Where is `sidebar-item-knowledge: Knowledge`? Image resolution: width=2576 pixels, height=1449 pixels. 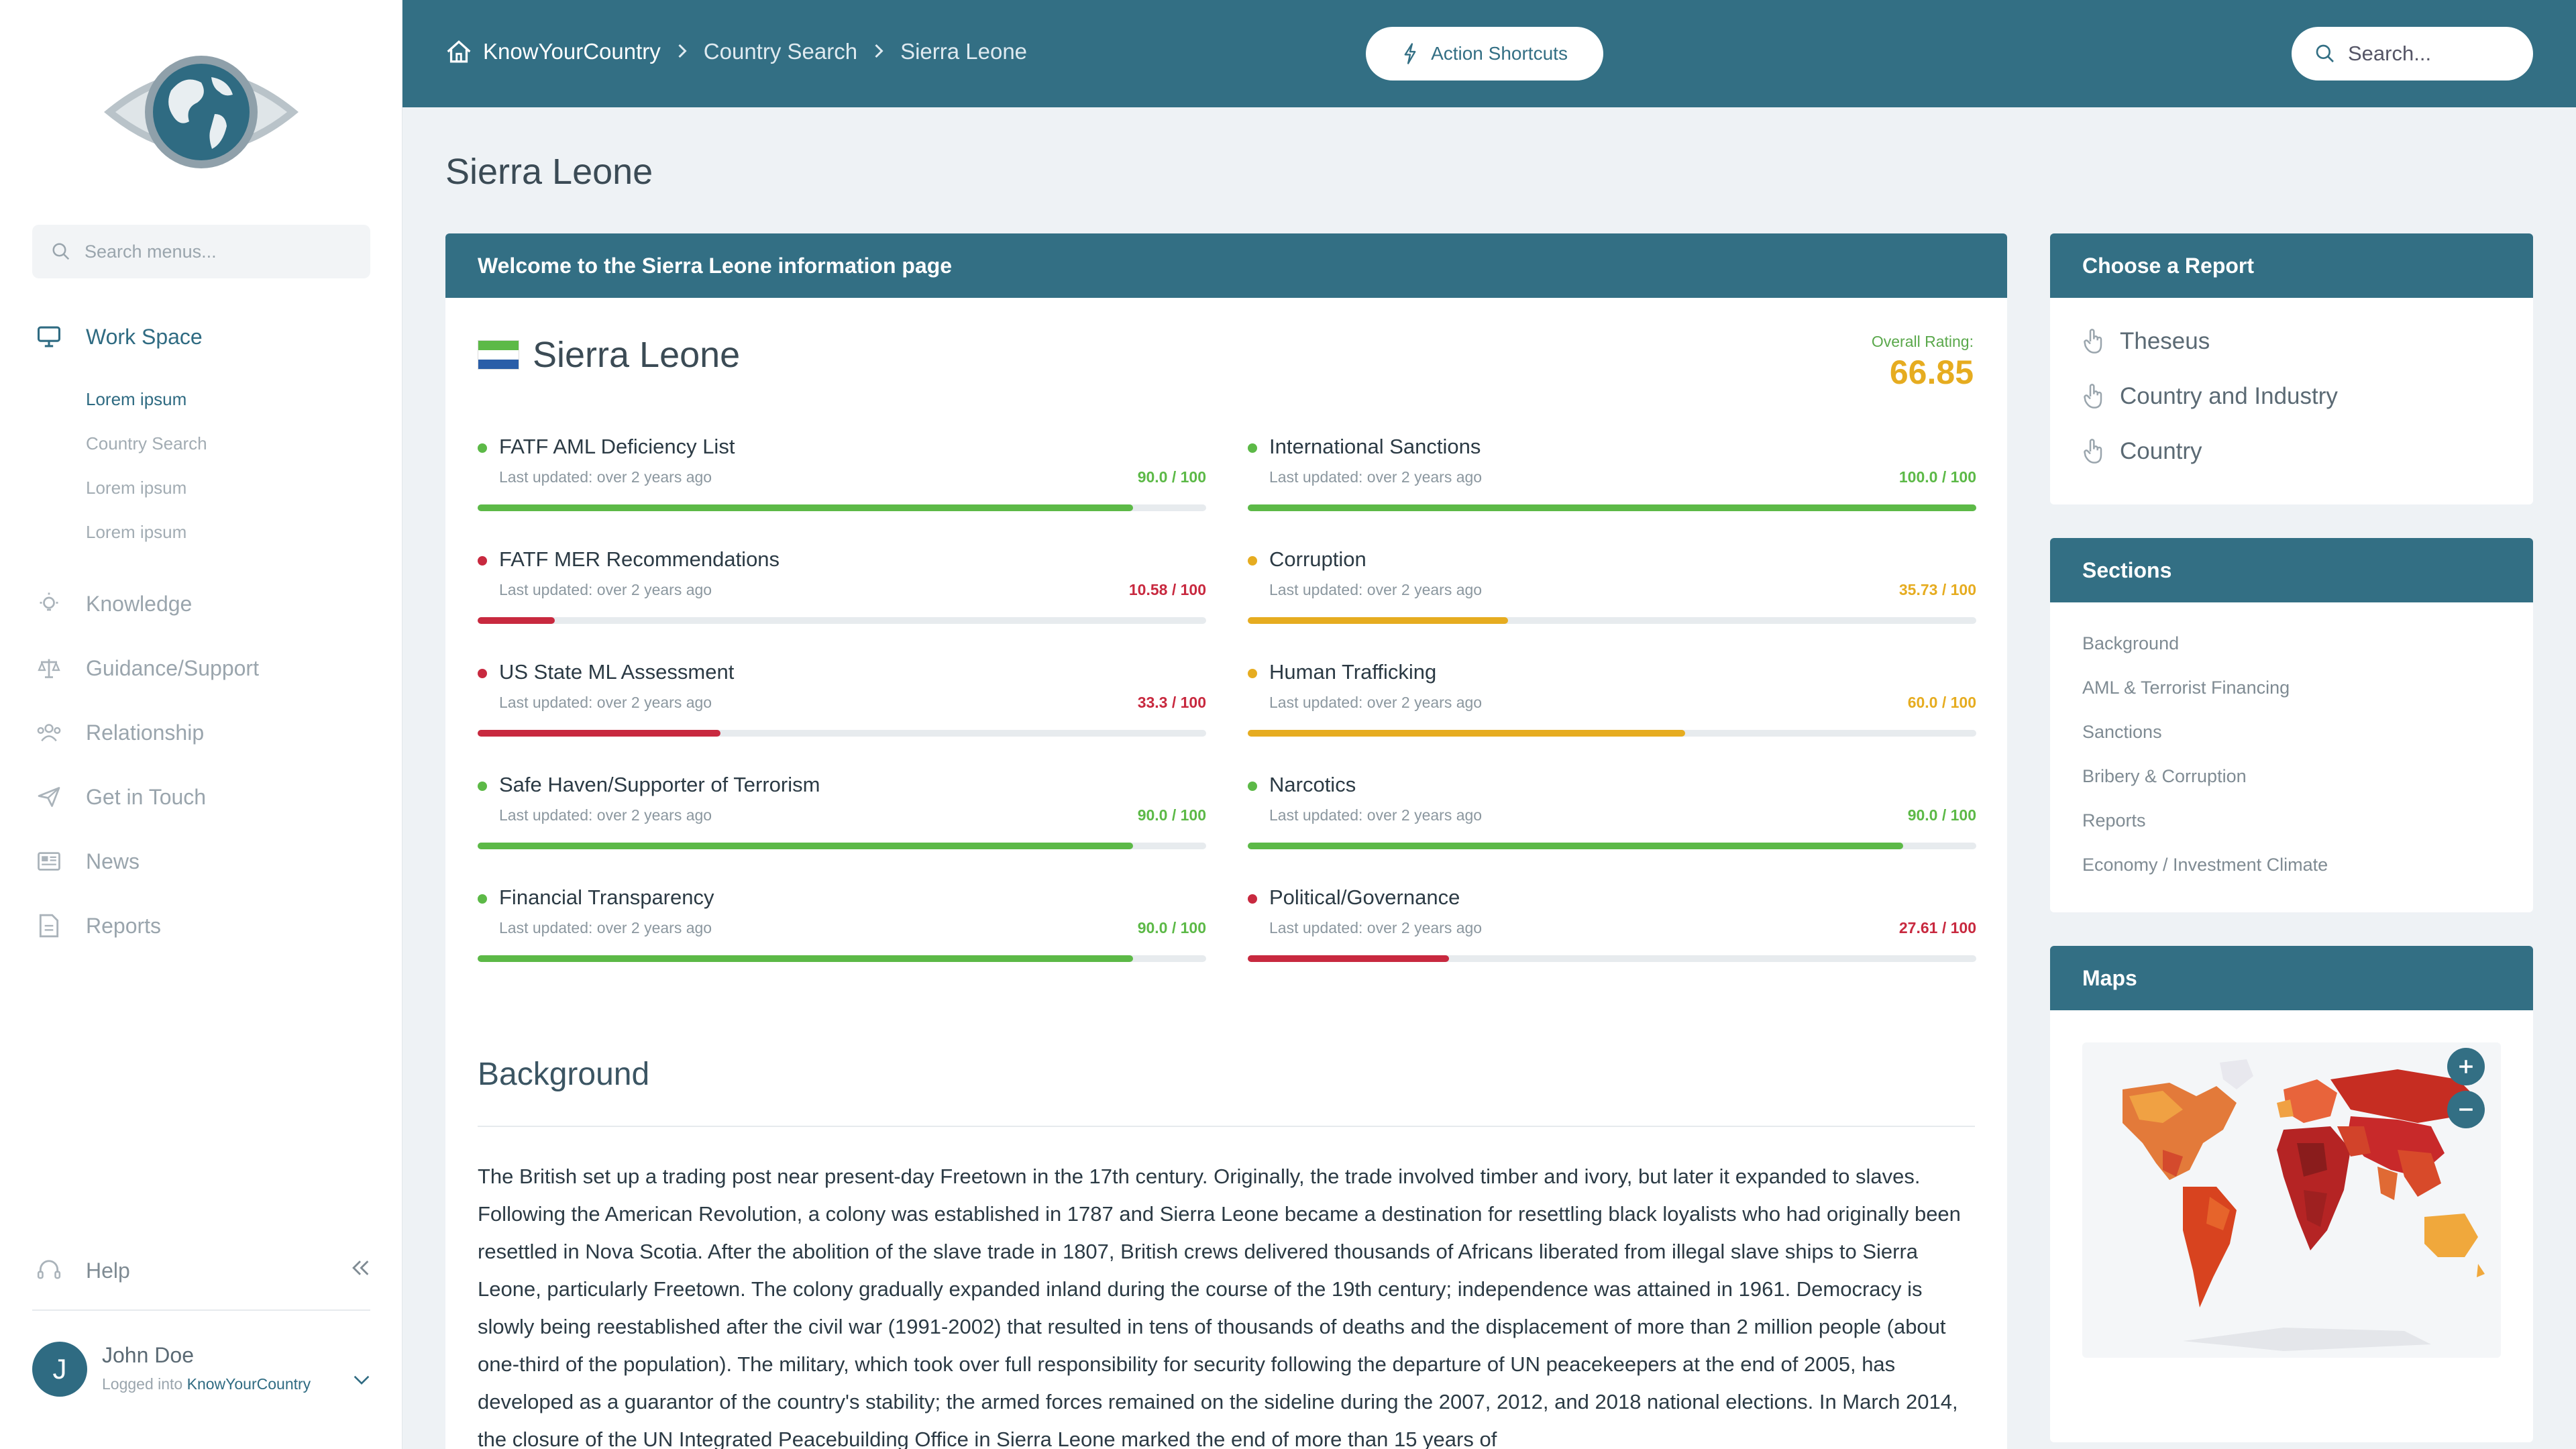 sidebar-item-knowledge: Knowledge is located at coordinates (113, 604).